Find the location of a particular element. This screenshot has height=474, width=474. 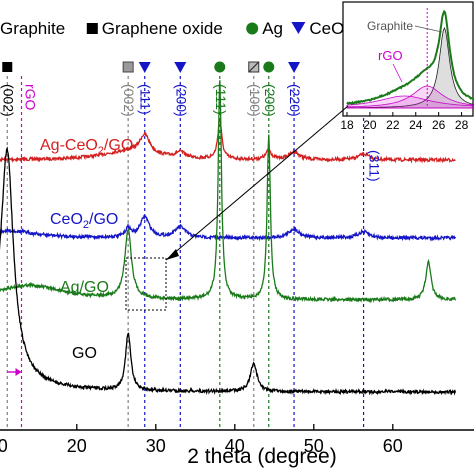

series-labels: Ag-CeO2/GO CeO2/GO Ag/GO GO is located at coordinates (86, 249).